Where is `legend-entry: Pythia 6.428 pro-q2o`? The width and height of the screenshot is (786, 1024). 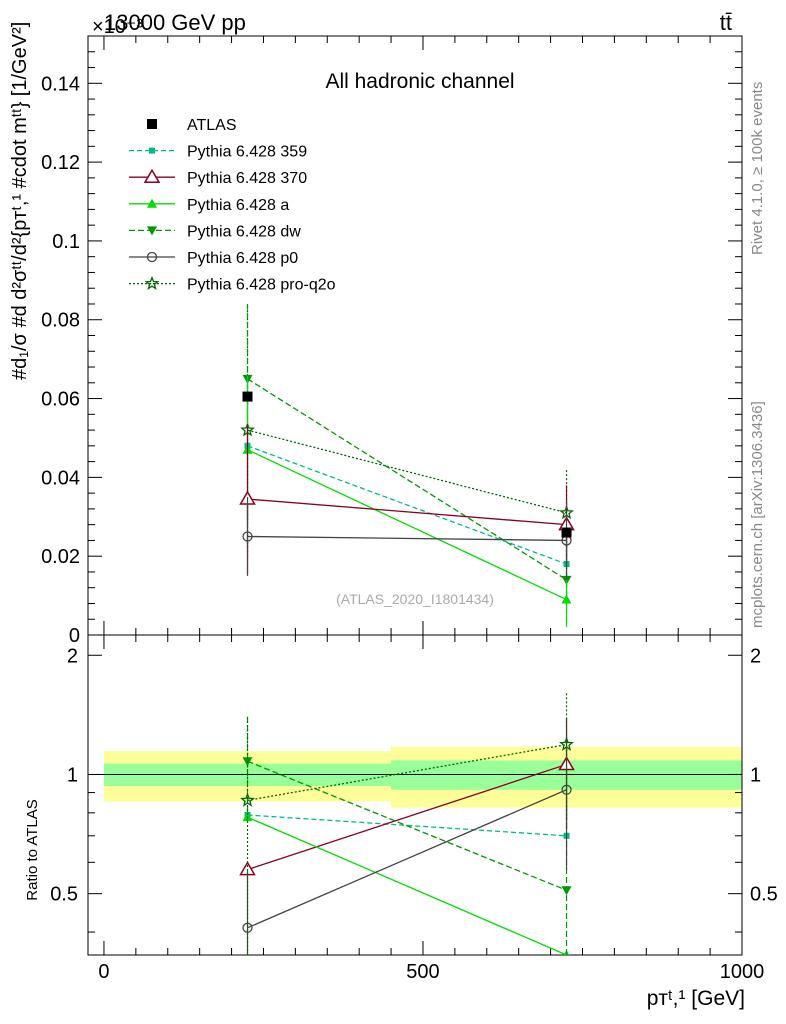 legend-entry: Pythia 6.428 pro-q2o is located at coordinates (232, 284).